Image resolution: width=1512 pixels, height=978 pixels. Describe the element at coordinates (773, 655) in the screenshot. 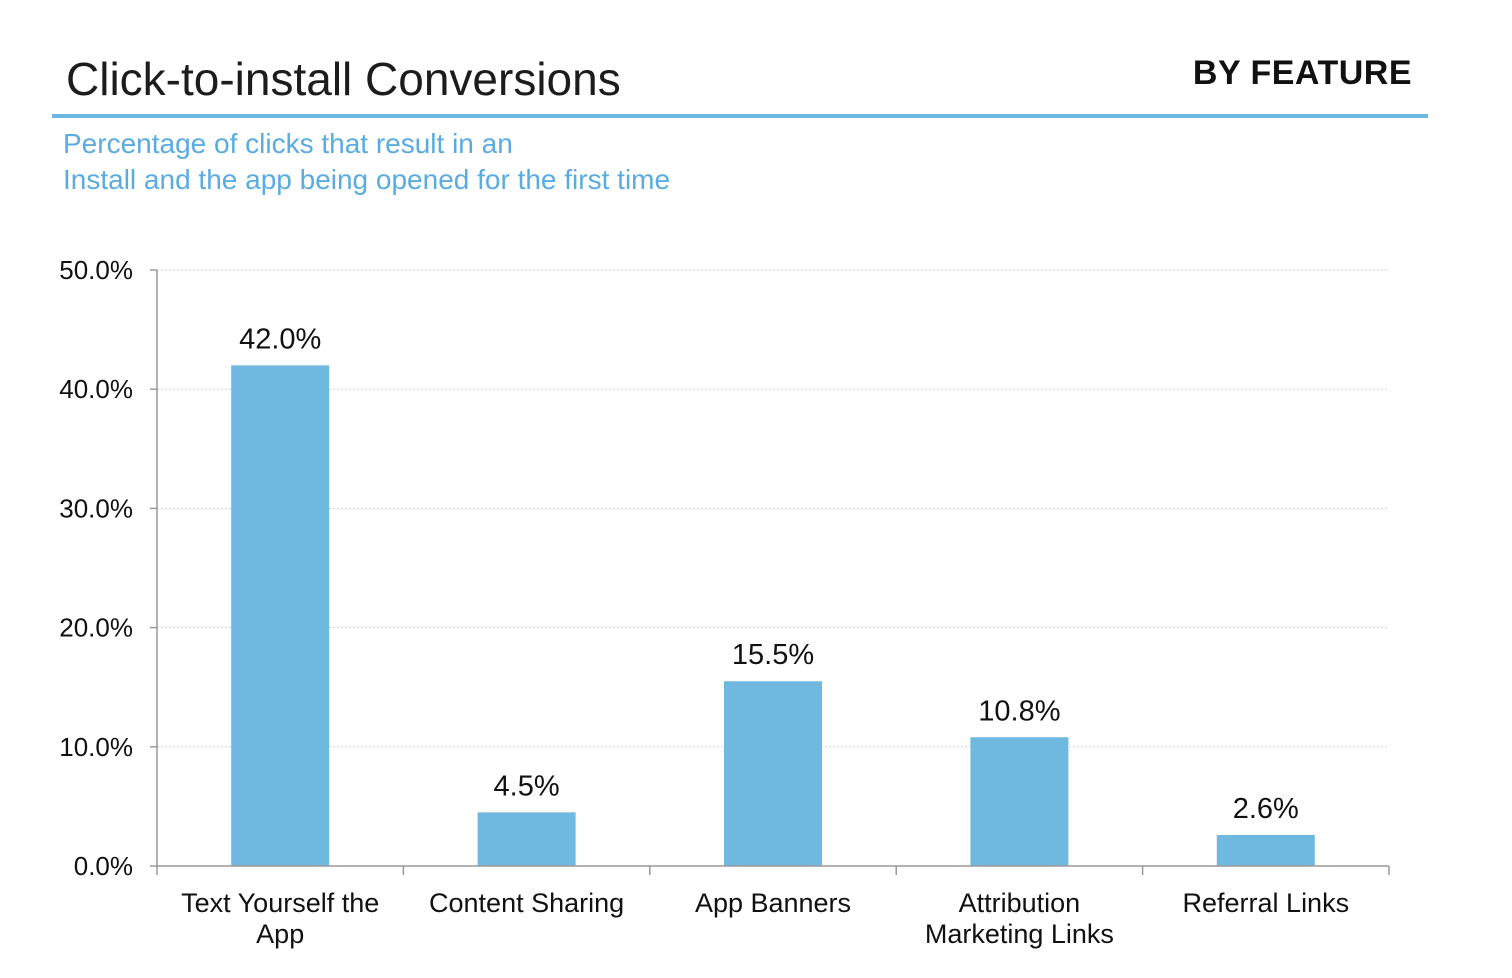

I see `bar-value-label: 15.5%` at that location.